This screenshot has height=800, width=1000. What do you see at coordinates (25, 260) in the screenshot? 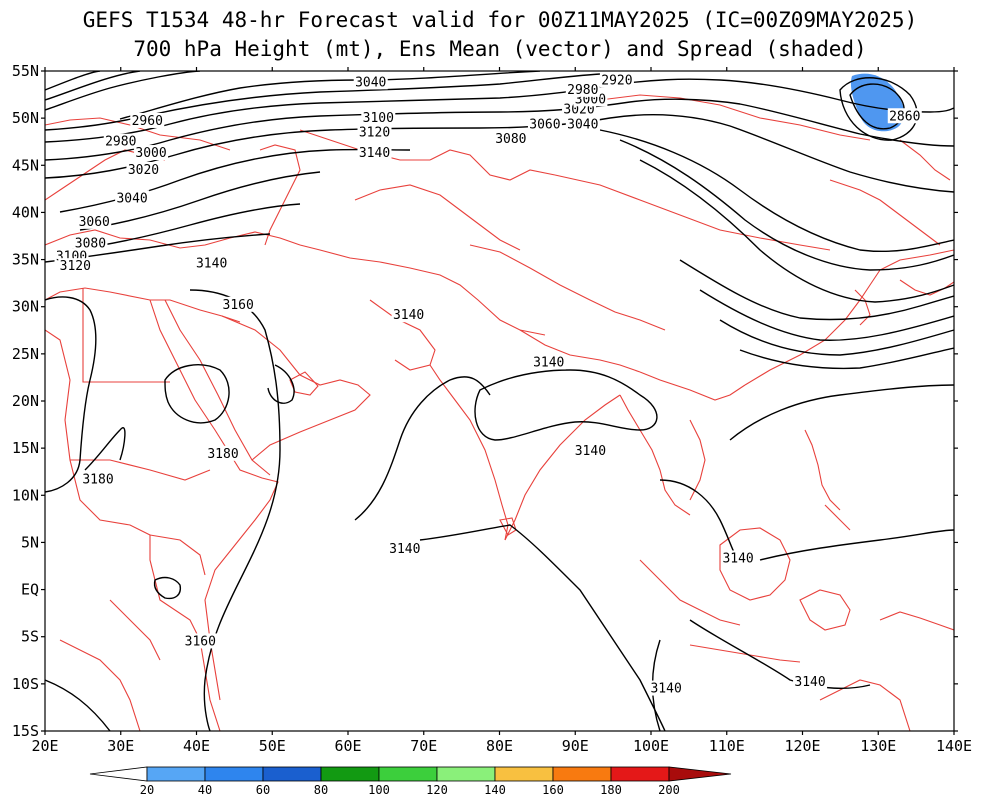
I see `lat-label: 35N` at bounding box center [25, 260].